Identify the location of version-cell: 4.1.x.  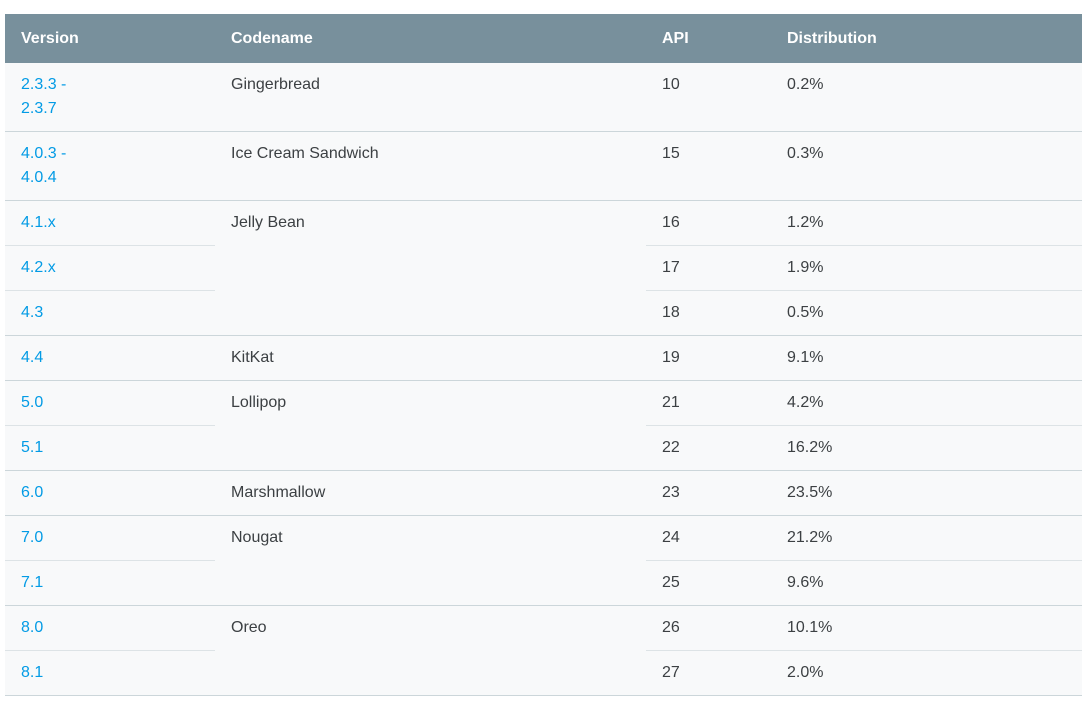
(110, 223).